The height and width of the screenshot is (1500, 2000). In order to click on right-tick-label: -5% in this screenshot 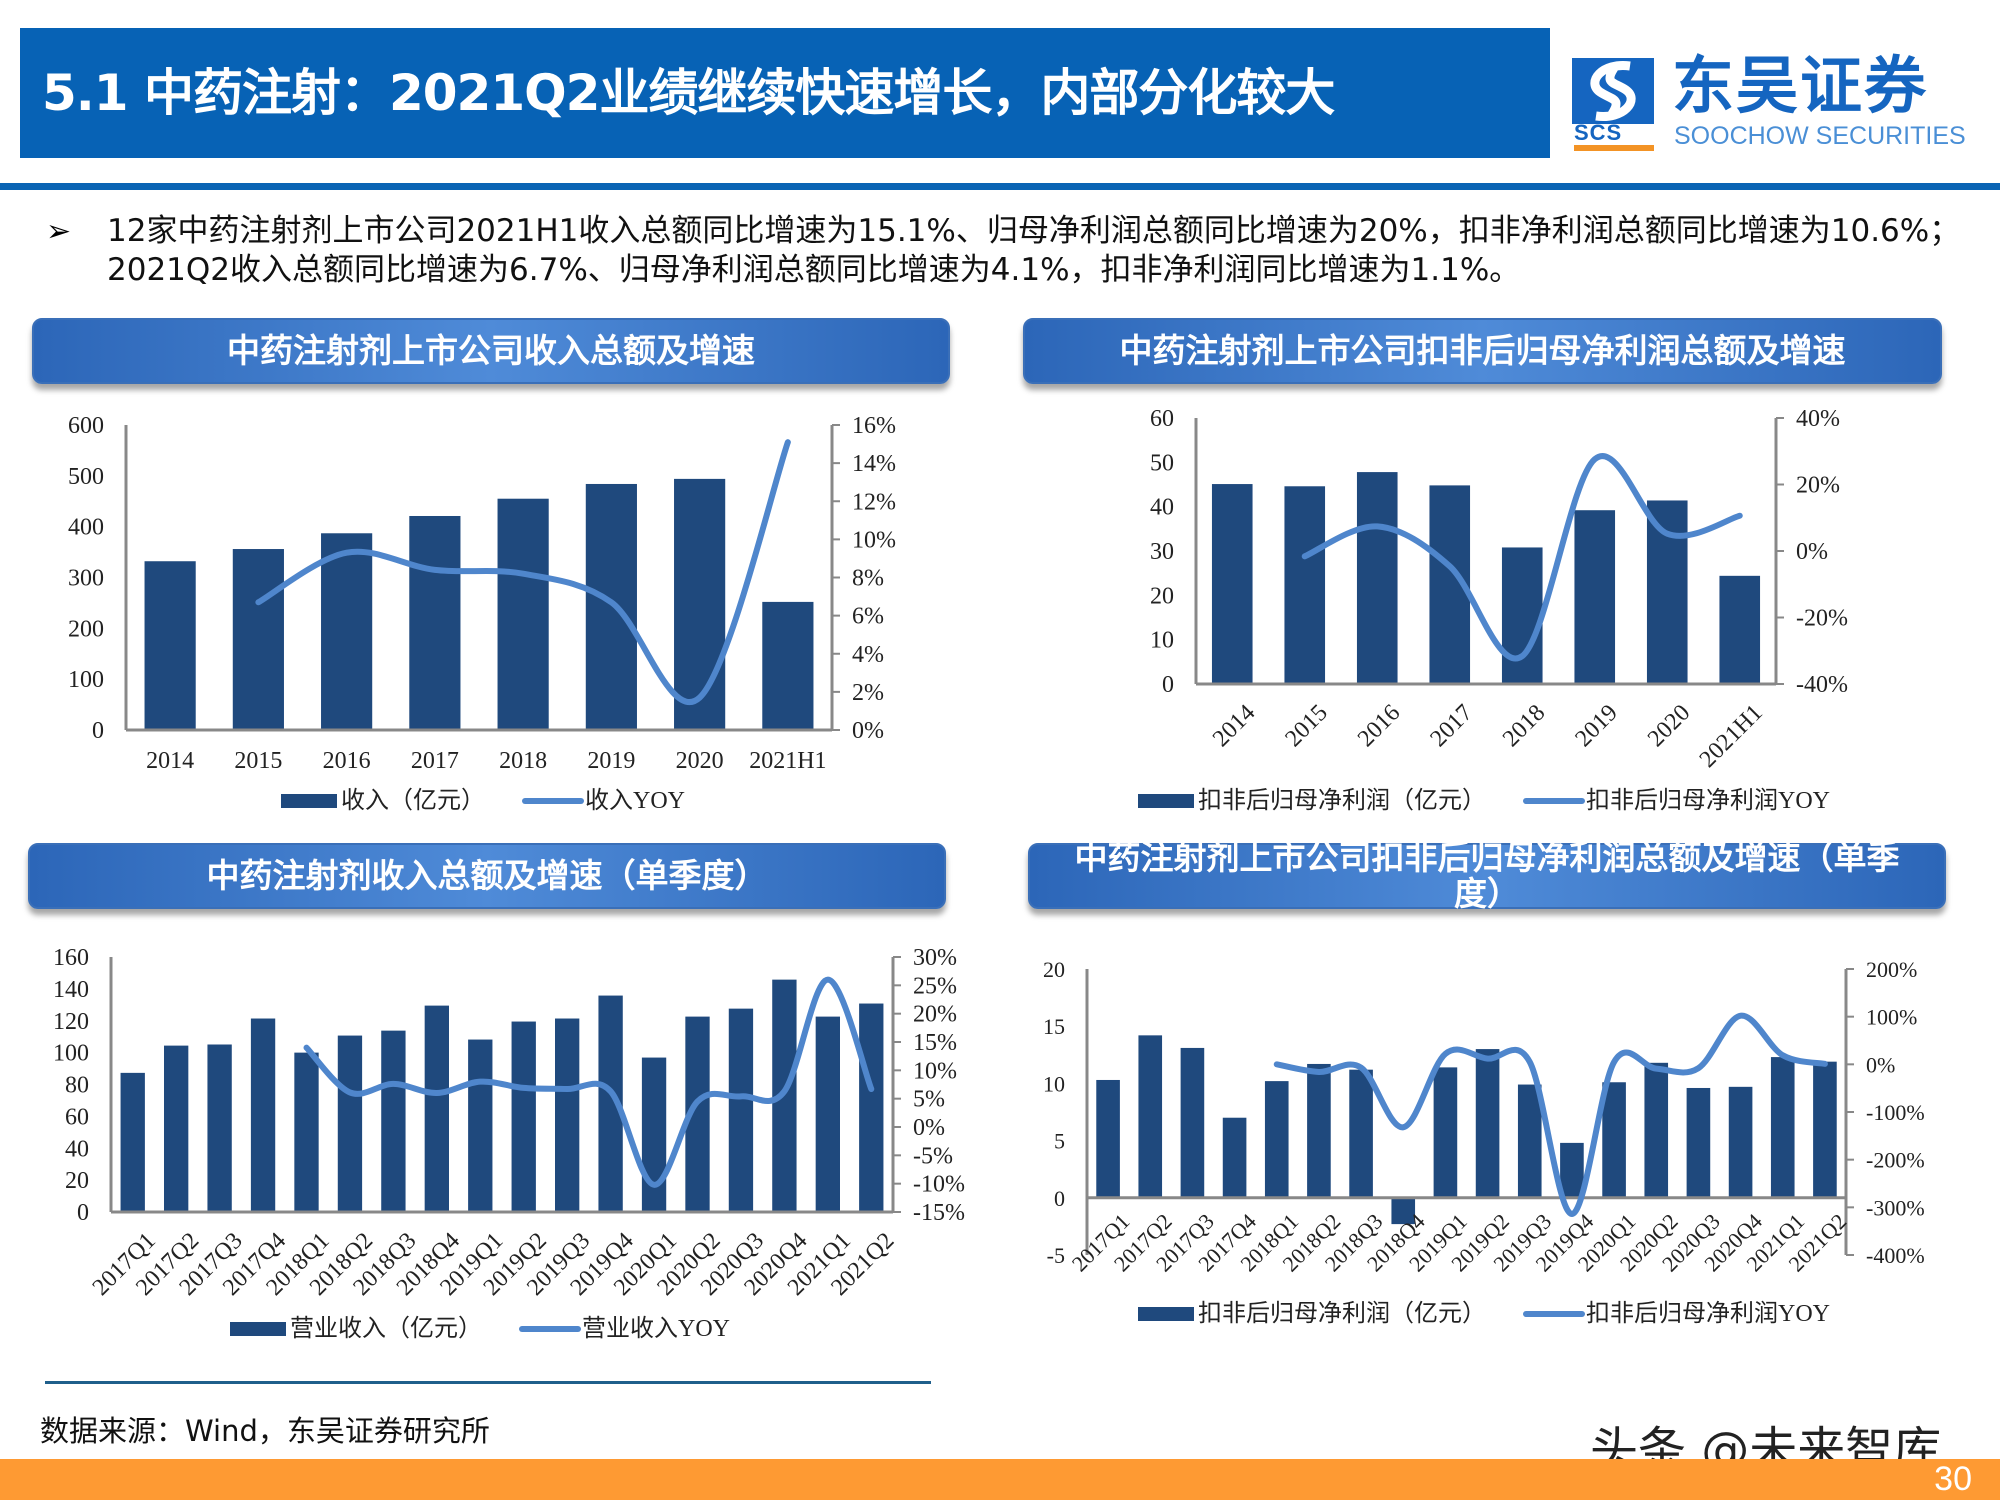, I will do `click(933, 1156)`.